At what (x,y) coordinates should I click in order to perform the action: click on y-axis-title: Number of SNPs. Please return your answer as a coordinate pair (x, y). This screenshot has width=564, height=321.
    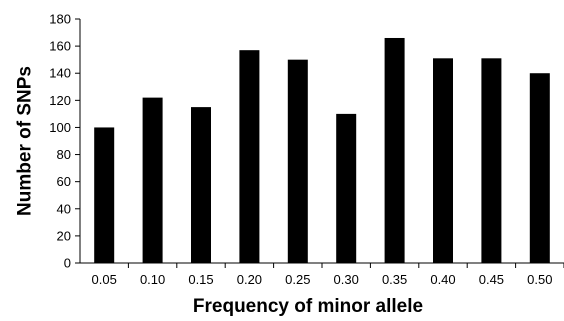
    Looking at the image, I should click on (25, 141).